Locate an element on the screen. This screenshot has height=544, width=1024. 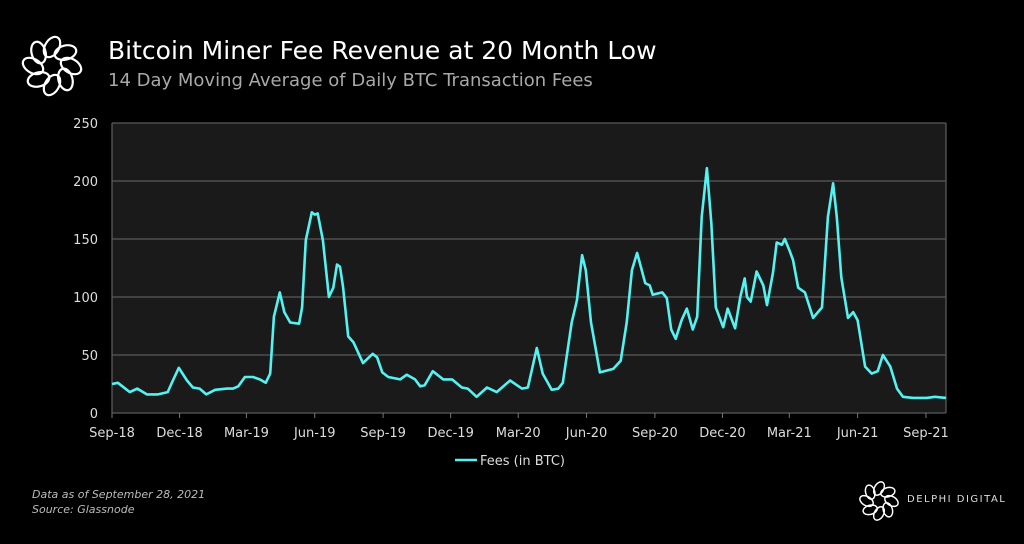
x-tick-label: Sep-19 is located at coordinates (383, 433).